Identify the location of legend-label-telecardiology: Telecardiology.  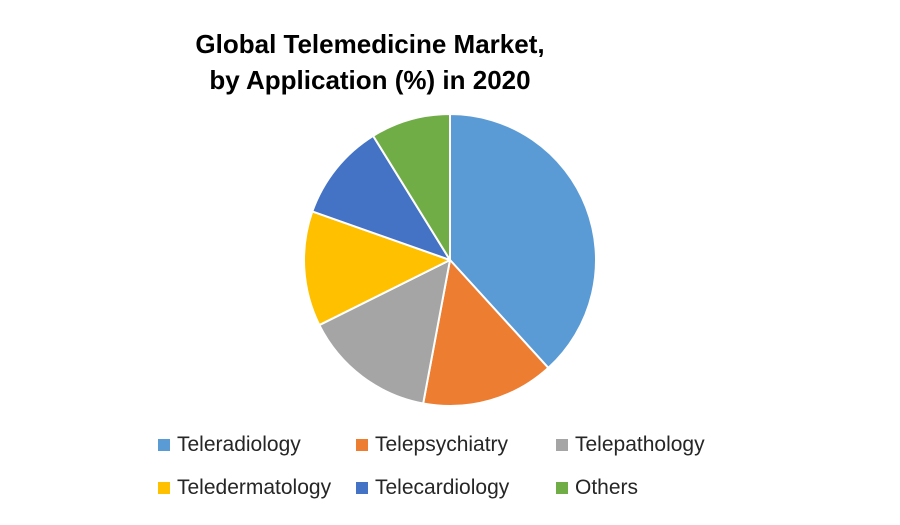
(442, 487).